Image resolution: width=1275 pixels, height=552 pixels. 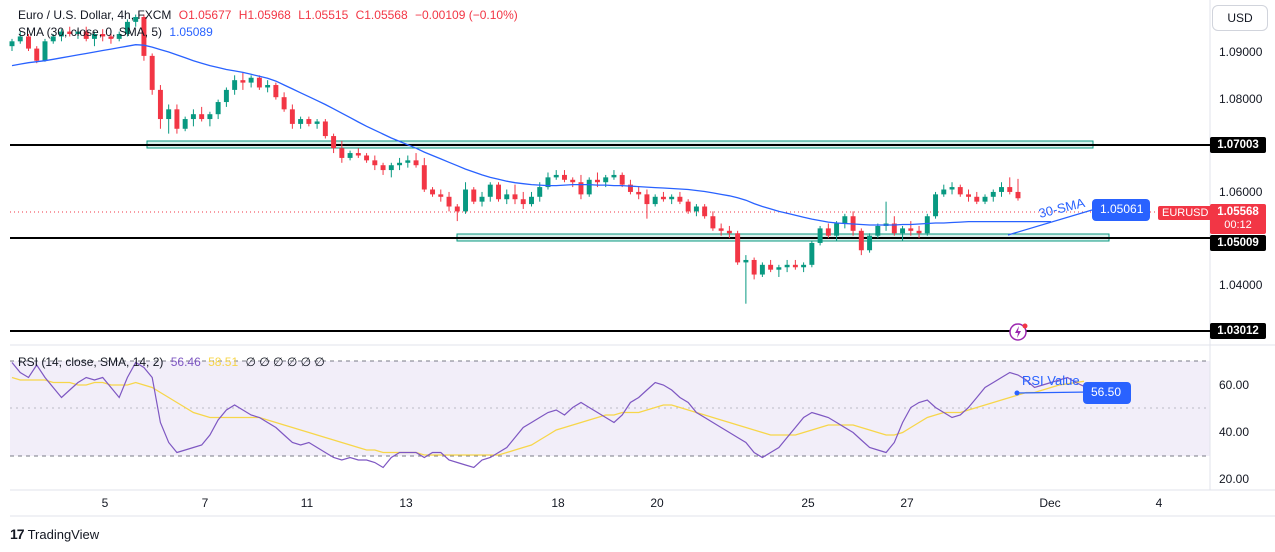 What do you see at coordinates (1238, 225) in the screenshot?
I see `countdown-value: 00:12` at bounding box center [1238, 225].